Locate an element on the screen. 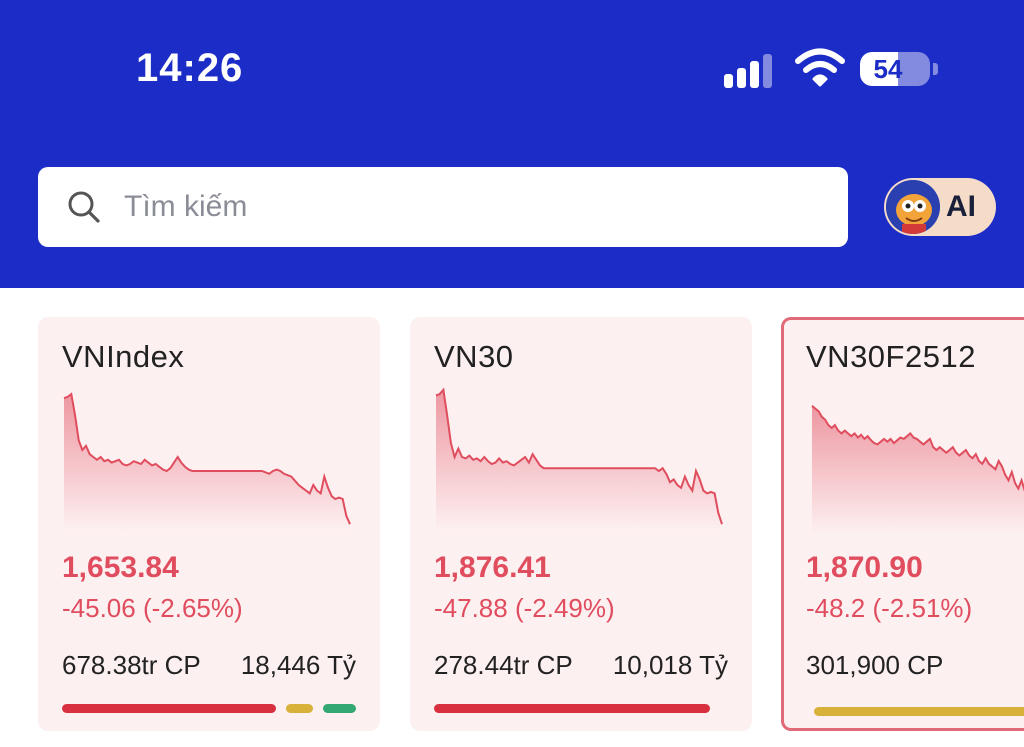 The width and height of the screenshot is (1024, 747). breadth-segment-up is located at coordinates (339, 708).